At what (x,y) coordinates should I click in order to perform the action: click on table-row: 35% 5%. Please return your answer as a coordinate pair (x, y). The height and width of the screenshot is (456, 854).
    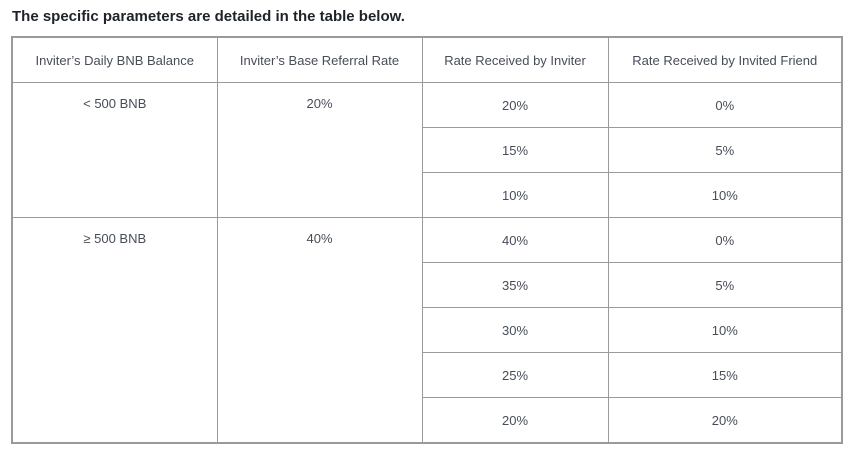
    Looking at the image, I should click on (427, 285).